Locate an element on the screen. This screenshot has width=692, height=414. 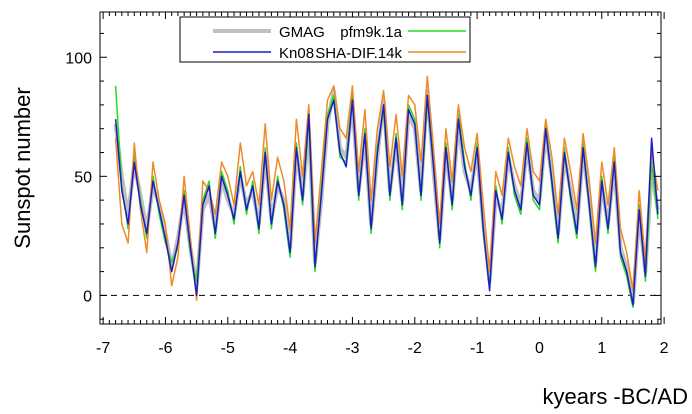
legend-box is located at coordinates (325, 39).